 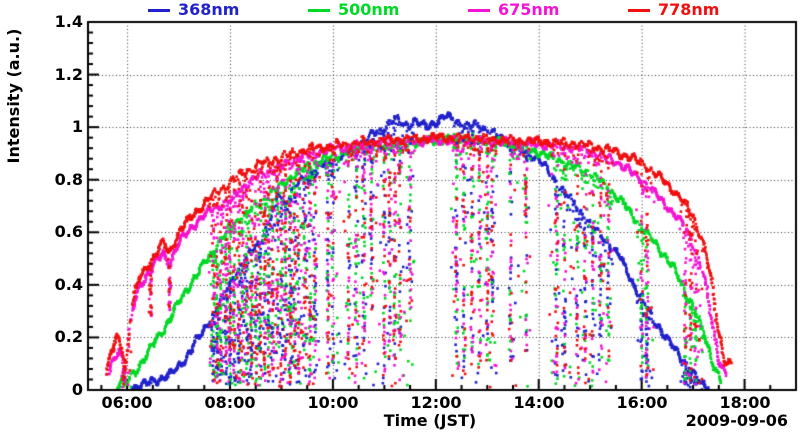 What do you see at coordinates (68, 21) in the screenshot?
I see `y-tick-label-1-4: 1.4` at bounding box center [68, 21].